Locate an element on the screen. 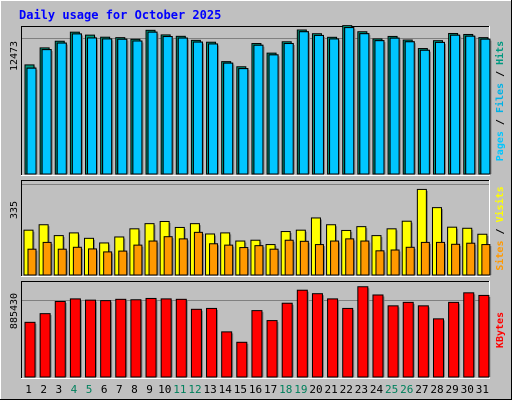 This screenshot has width=512, height=400. x-tick-label: 28 is located at coordinates (436, 389).